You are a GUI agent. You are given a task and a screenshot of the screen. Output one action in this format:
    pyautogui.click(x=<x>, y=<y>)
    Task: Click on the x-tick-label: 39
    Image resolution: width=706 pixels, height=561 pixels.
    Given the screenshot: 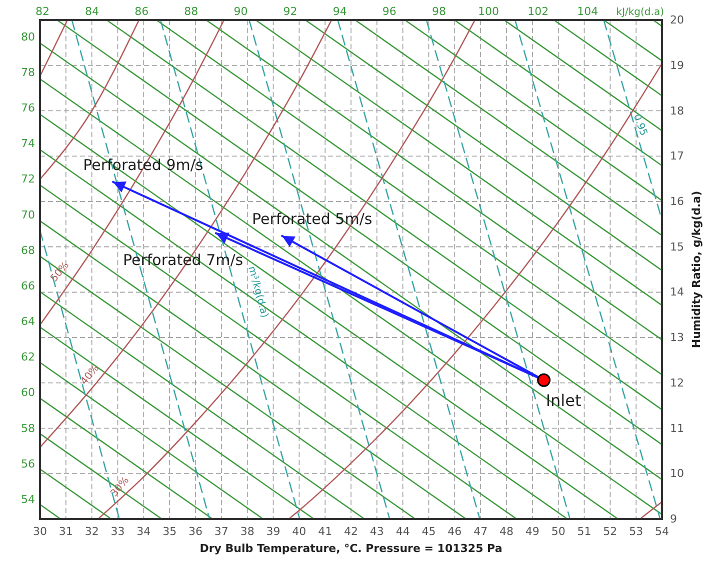 What is the action you would take?
    pyautogui.click(x=273, y=531)
    